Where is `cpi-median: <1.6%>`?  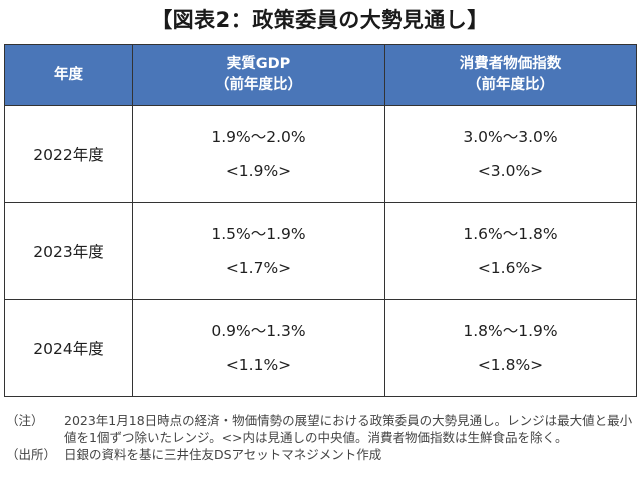 cpi-median: <1.6%> is located at coordinates (510, 268).